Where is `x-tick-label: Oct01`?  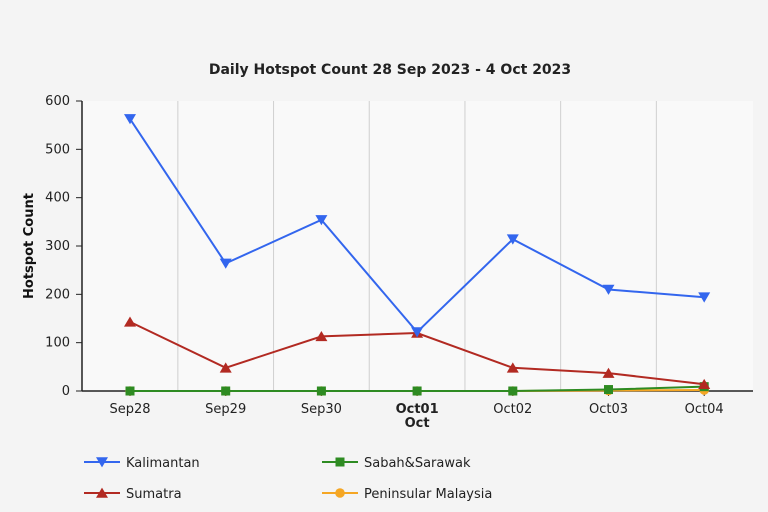 x-tick-label: Oct01 is located at coordinates (417, 409).